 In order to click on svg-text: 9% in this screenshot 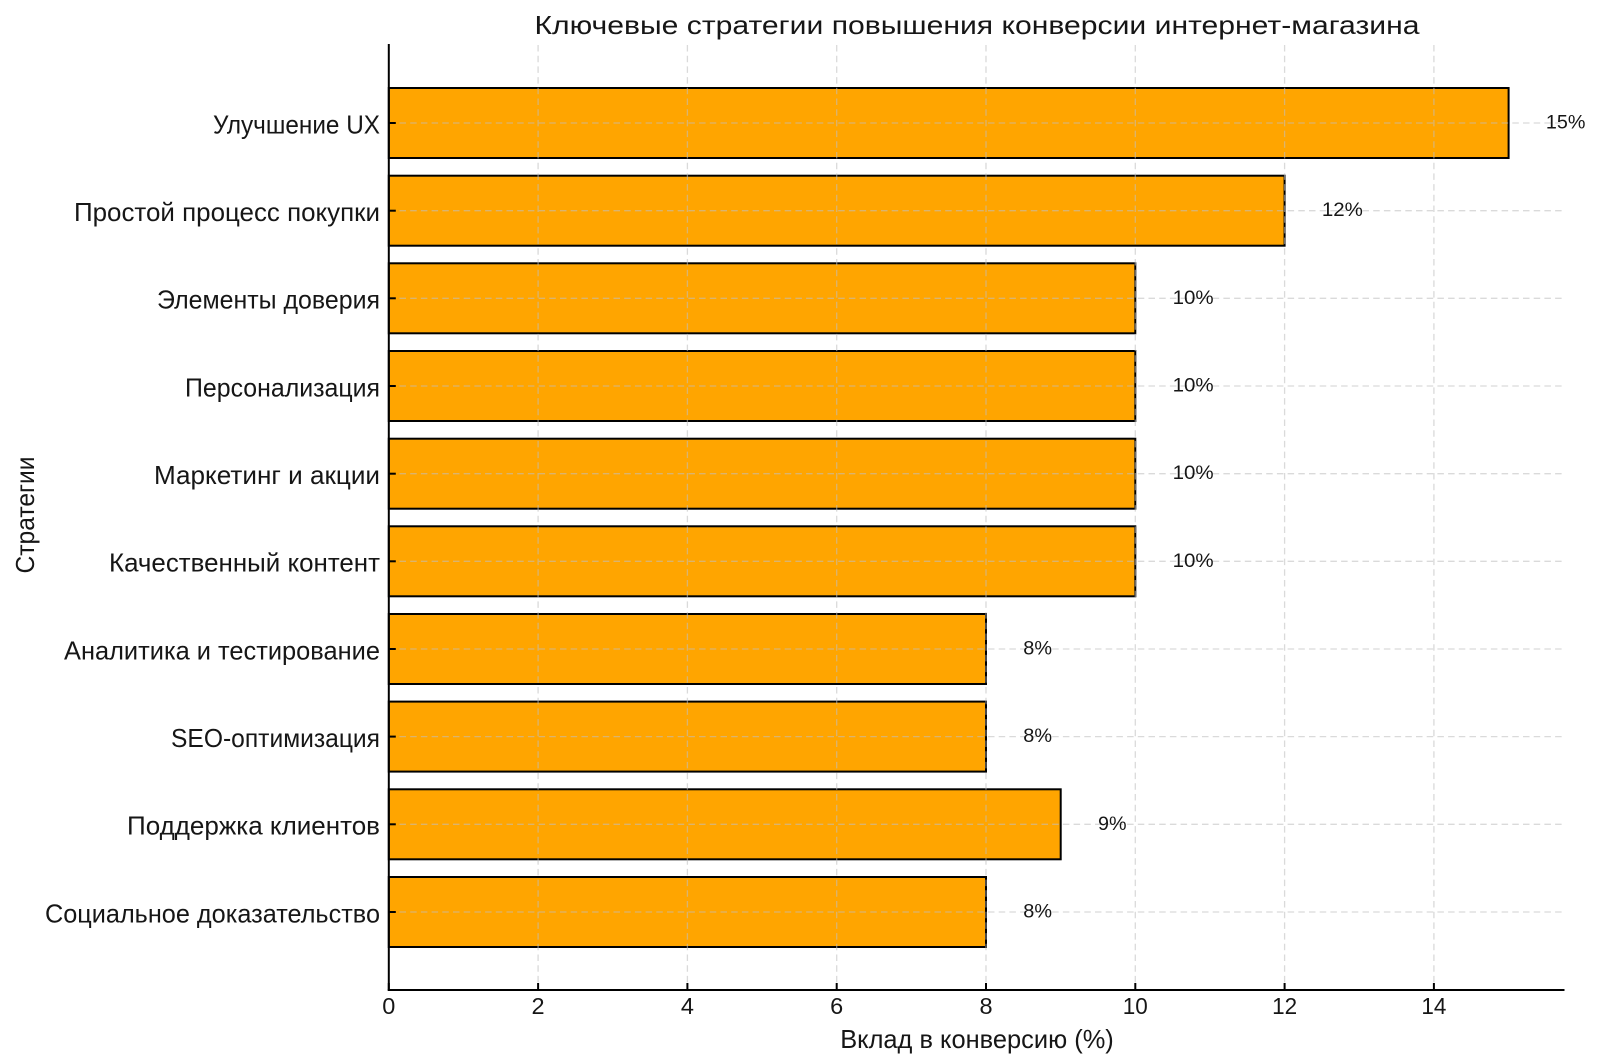, I will do `click(1112, 824)`.